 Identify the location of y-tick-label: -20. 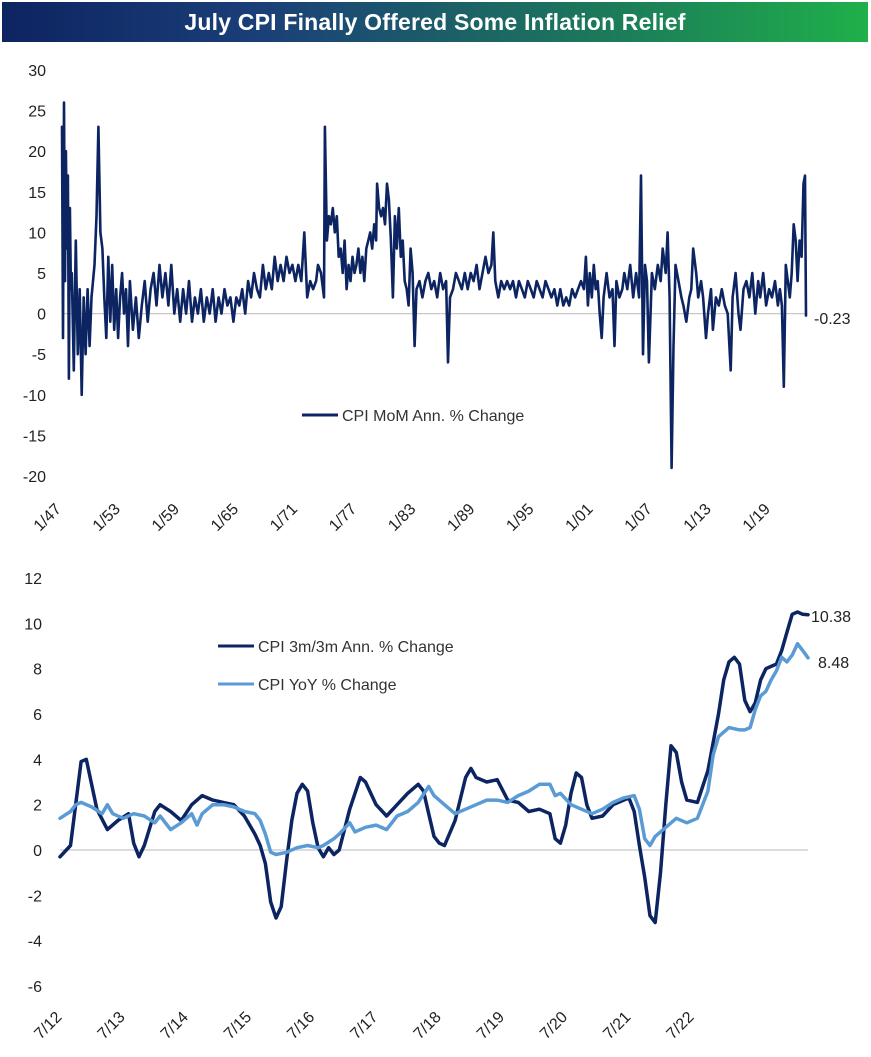
(34, 477).